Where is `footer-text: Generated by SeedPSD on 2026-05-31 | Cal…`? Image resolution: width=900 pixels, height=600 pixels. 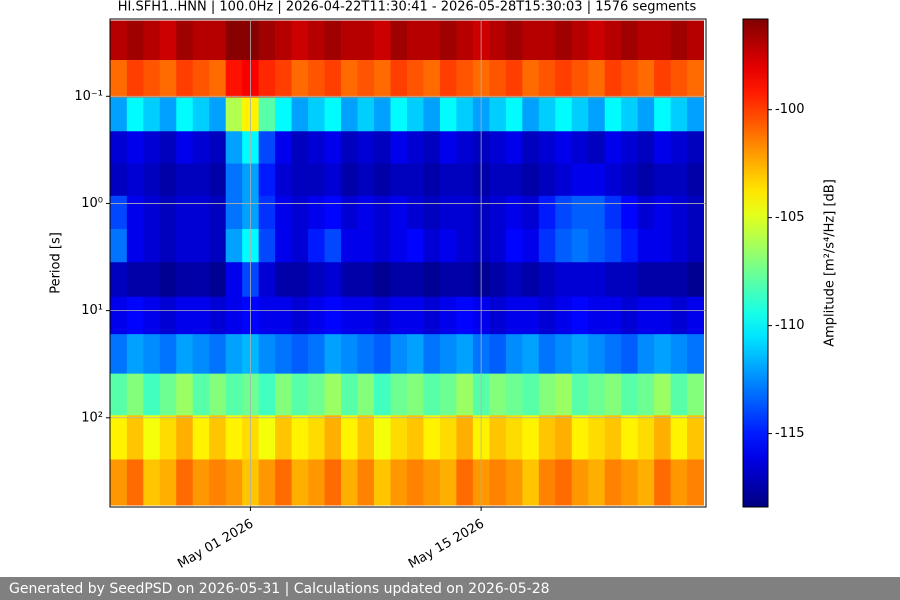
footer-text: Generated by SeedPSD on 2026-05-31 | Cal… is located at coordinates (279, 589).